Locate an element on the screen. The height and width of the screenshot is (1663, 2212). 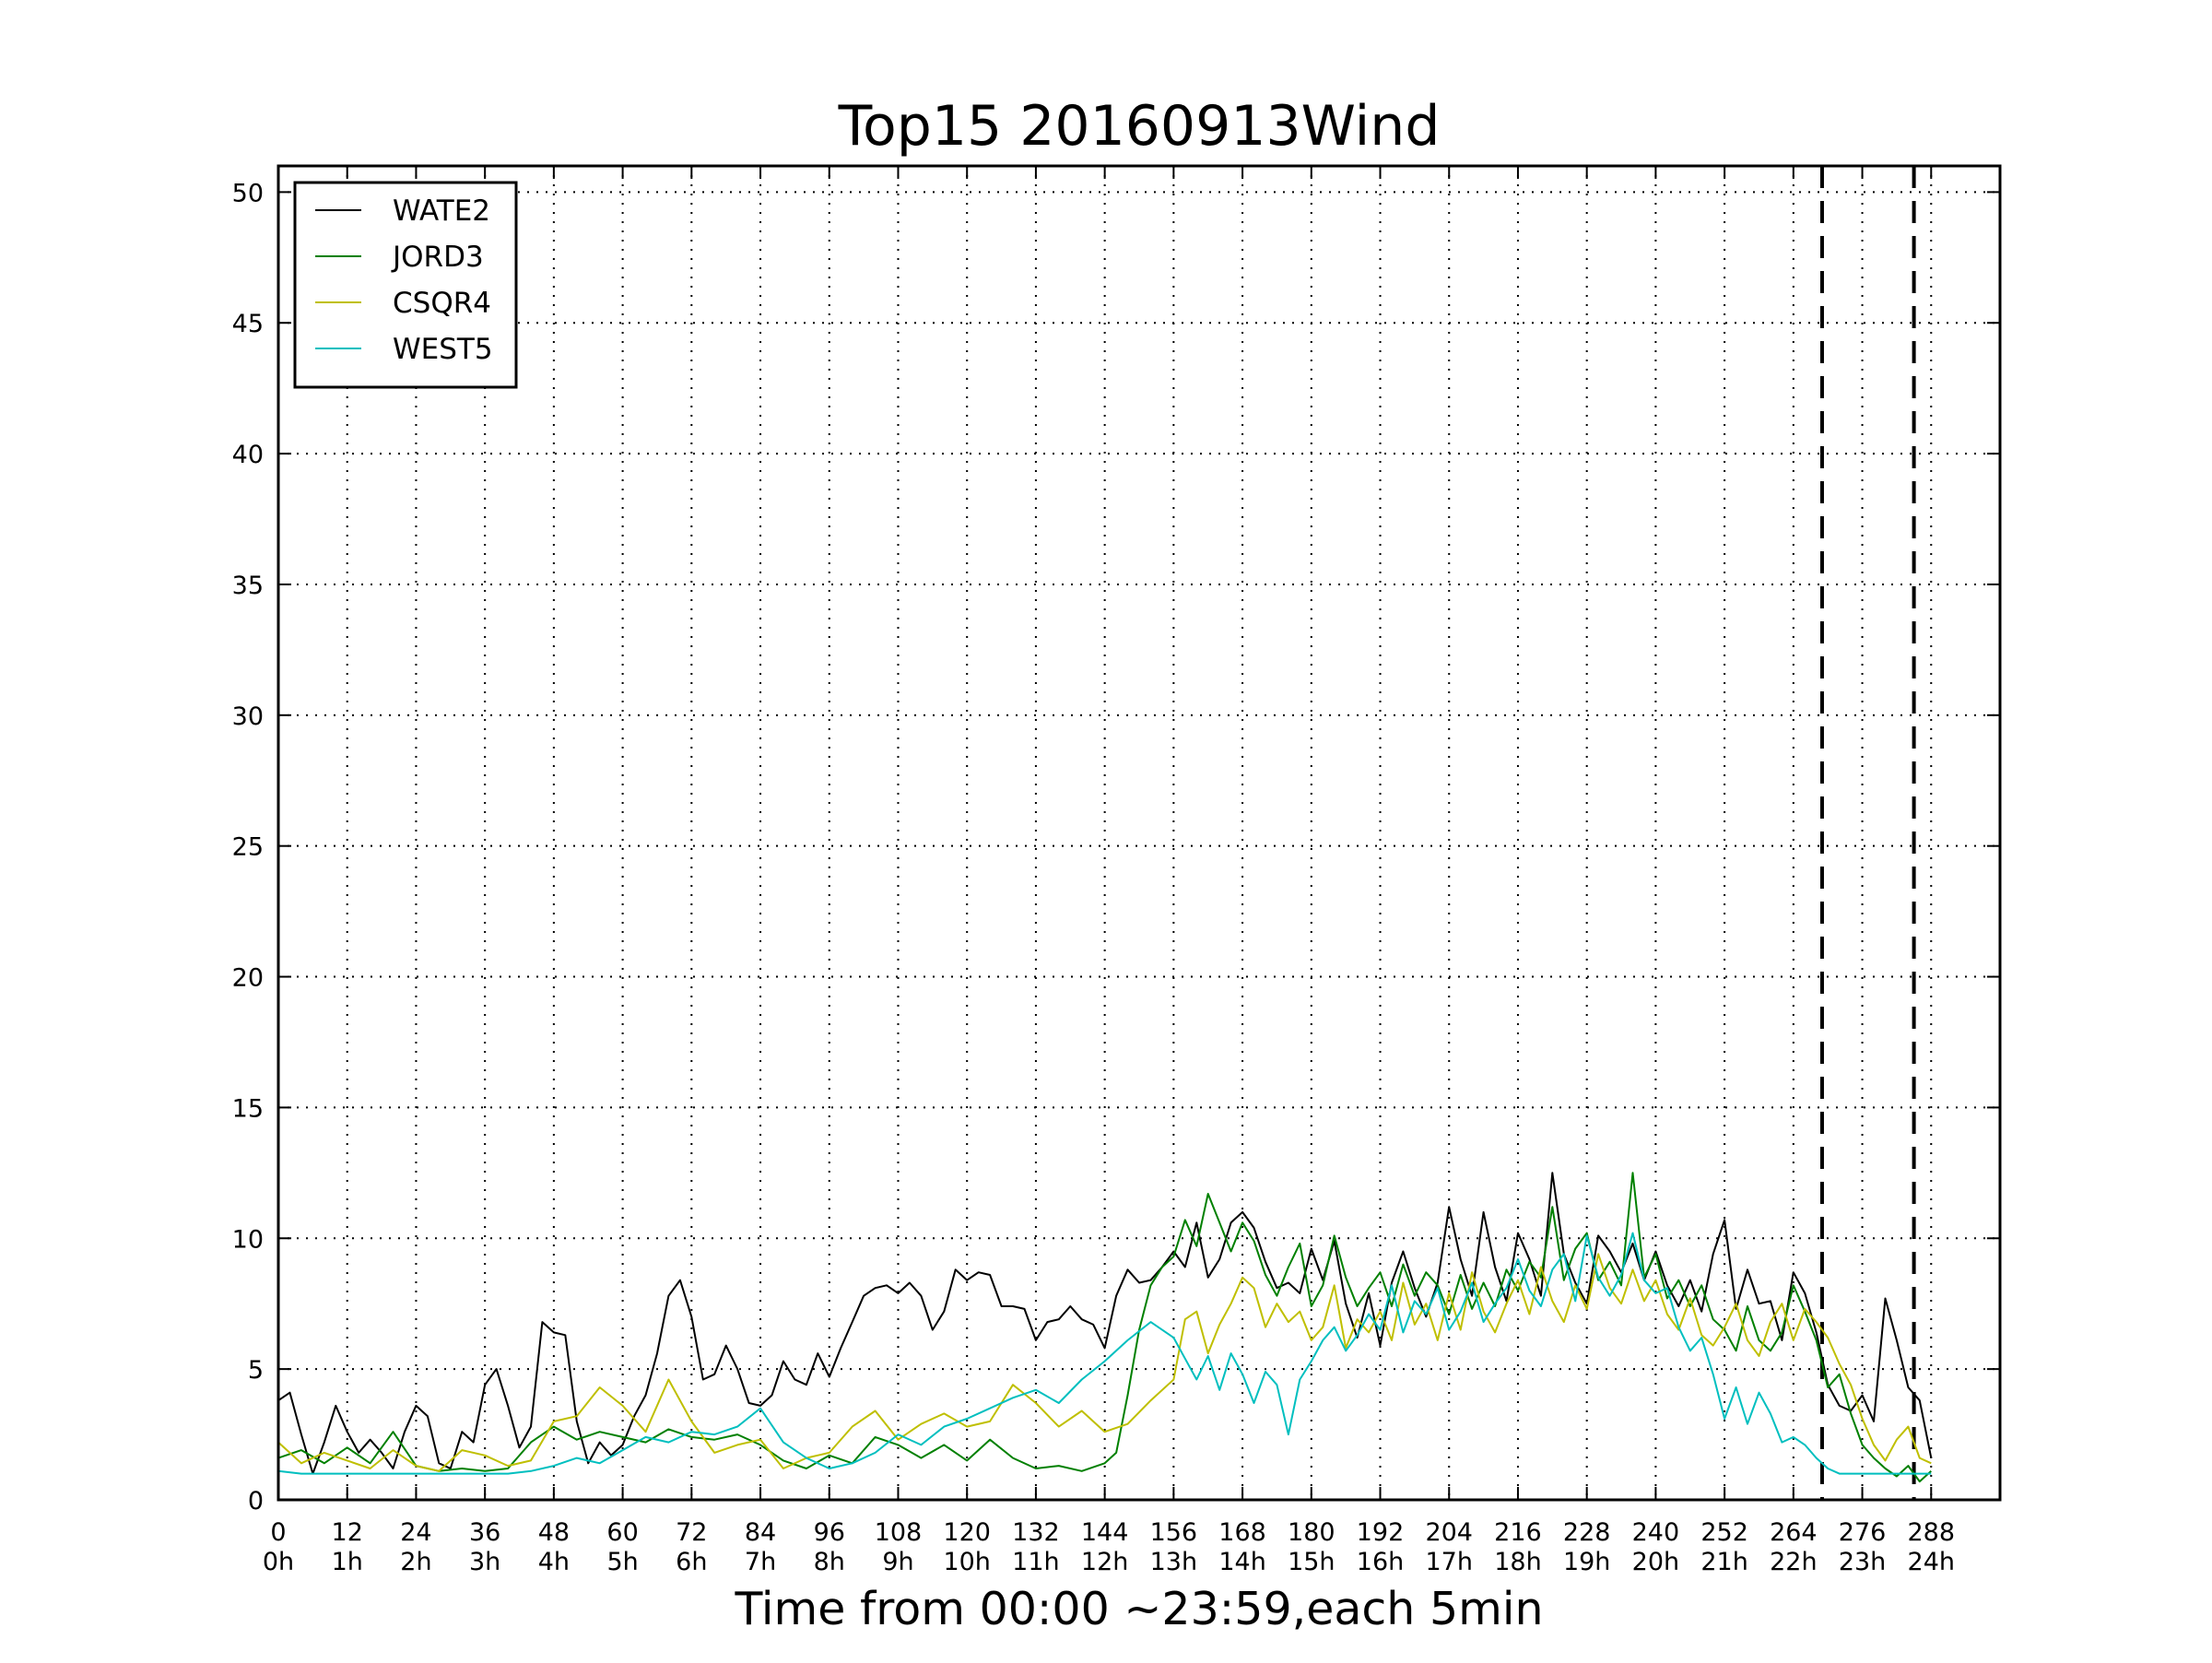
x-tick-hour-label: 5h is located at coordinates (622, 1562).